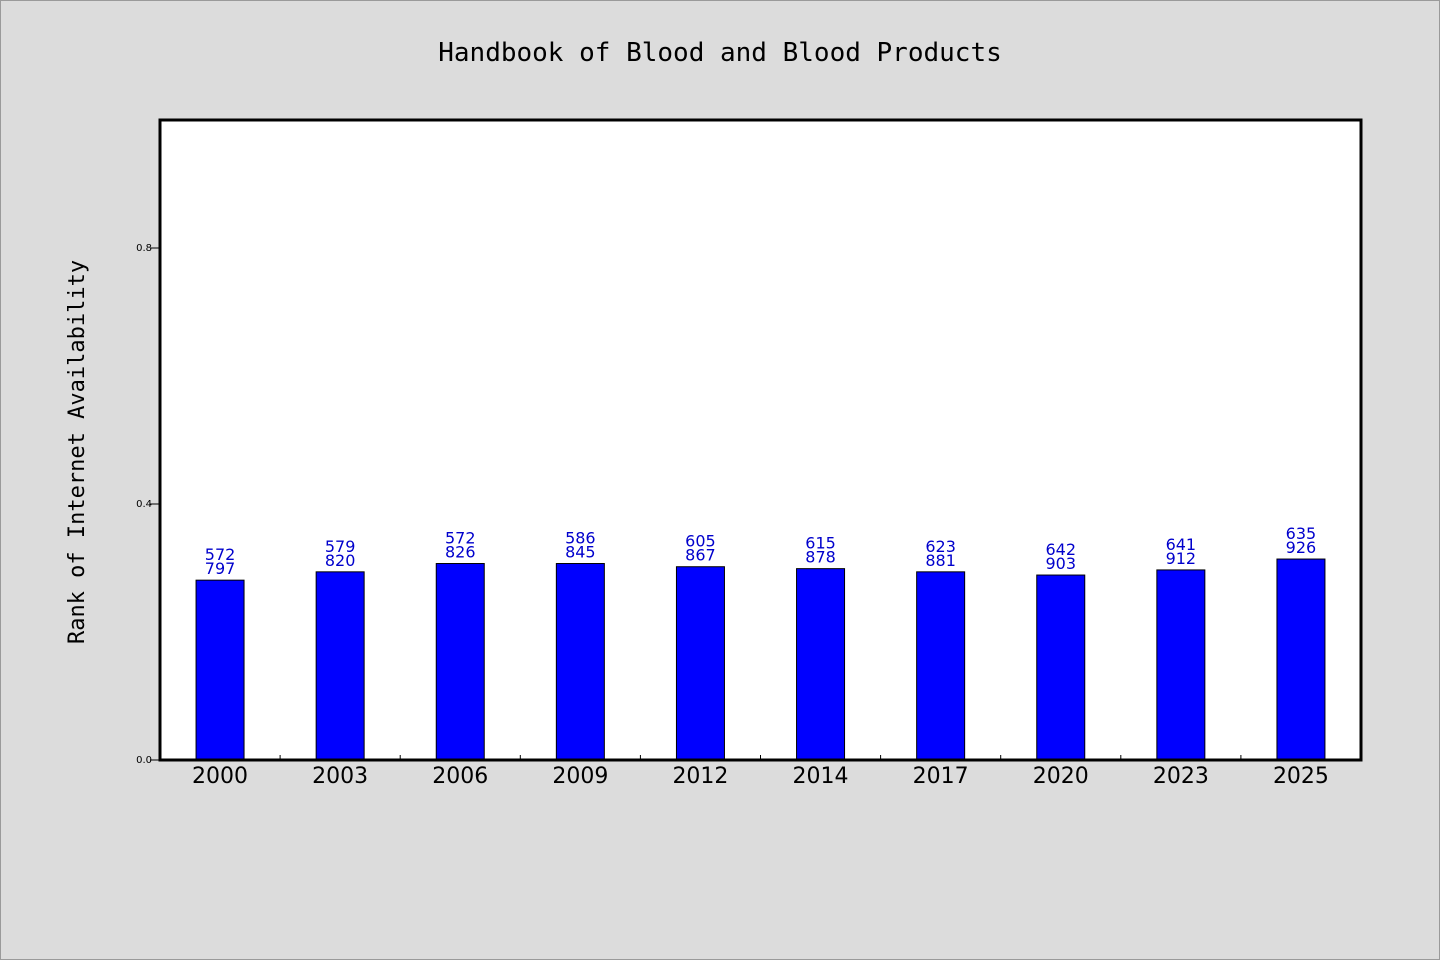 This screenshot has height=960, width=1440. I want to click on data-label-bottom-2025: 926, so click(1301, 547).